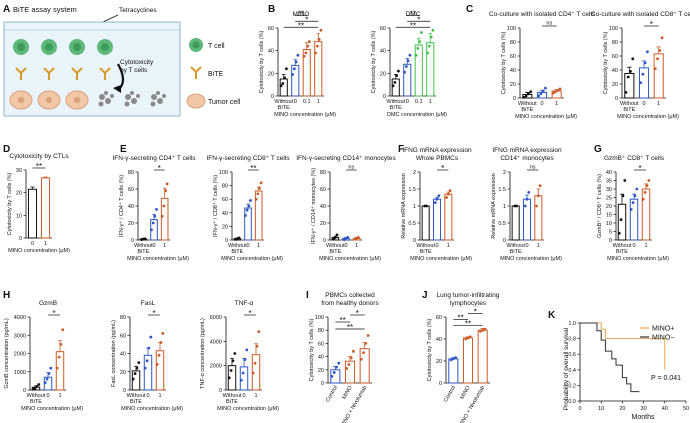 The width and height of the screenshot is (690, 423). What do you see at coordinates (350, 327) in the screenshot?
I see `significance-label: **` at bounding box center [350, 327].